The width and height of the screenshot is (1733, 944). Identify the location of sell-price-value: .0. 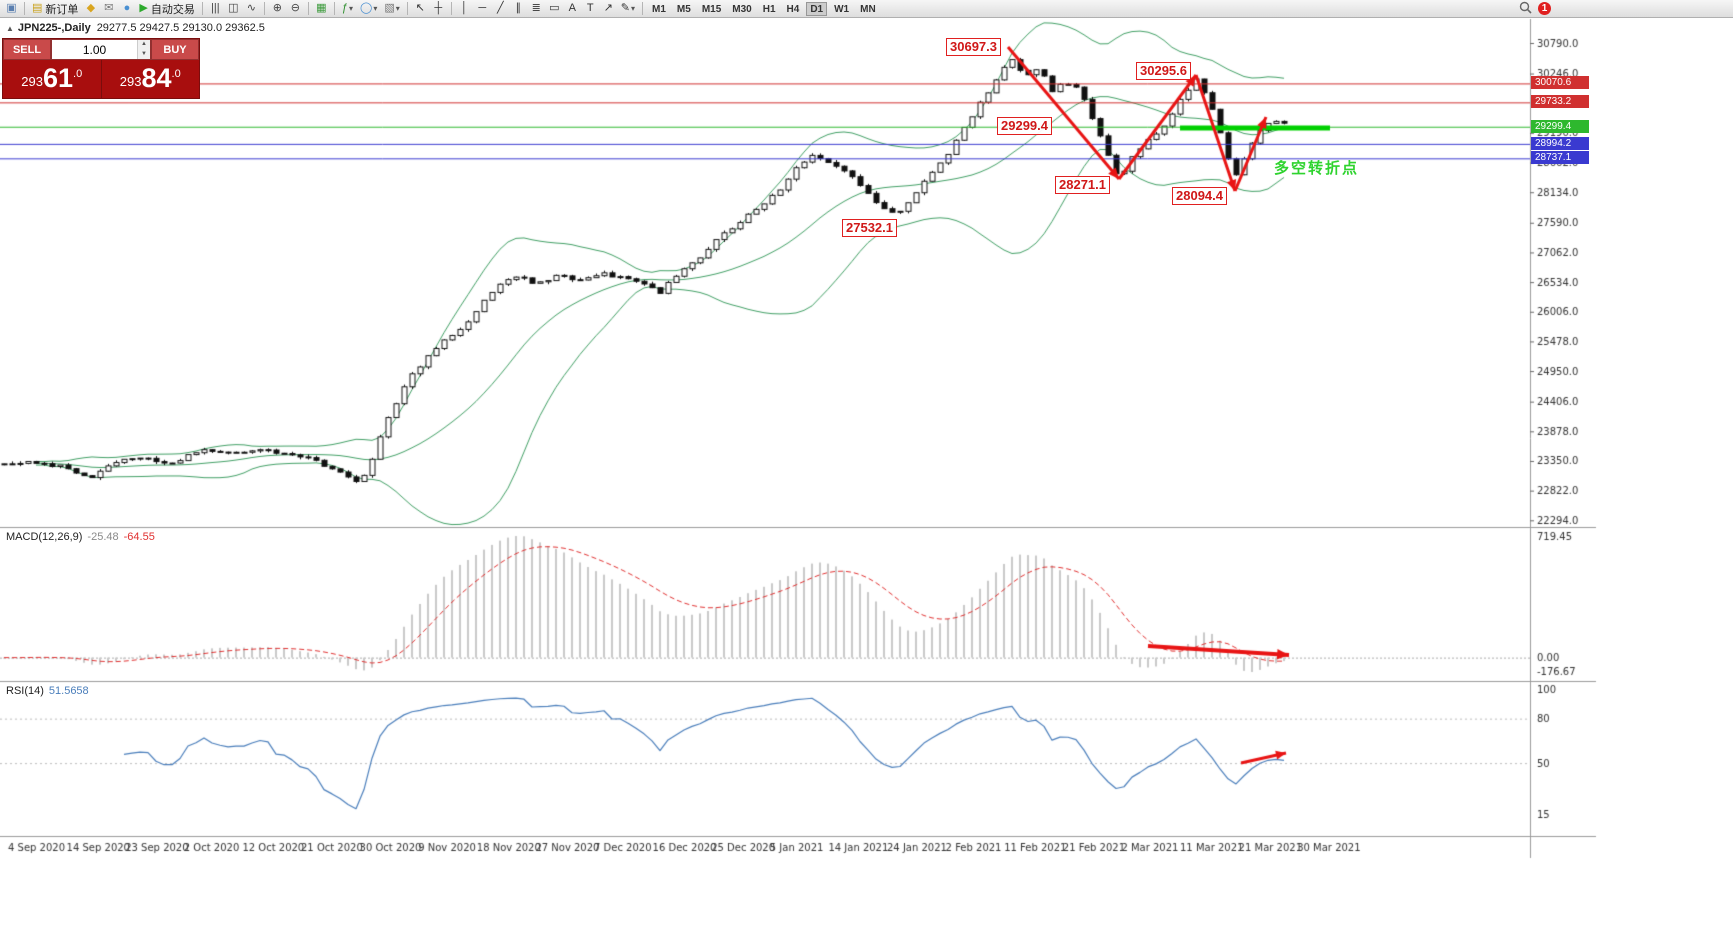
(78, 74).